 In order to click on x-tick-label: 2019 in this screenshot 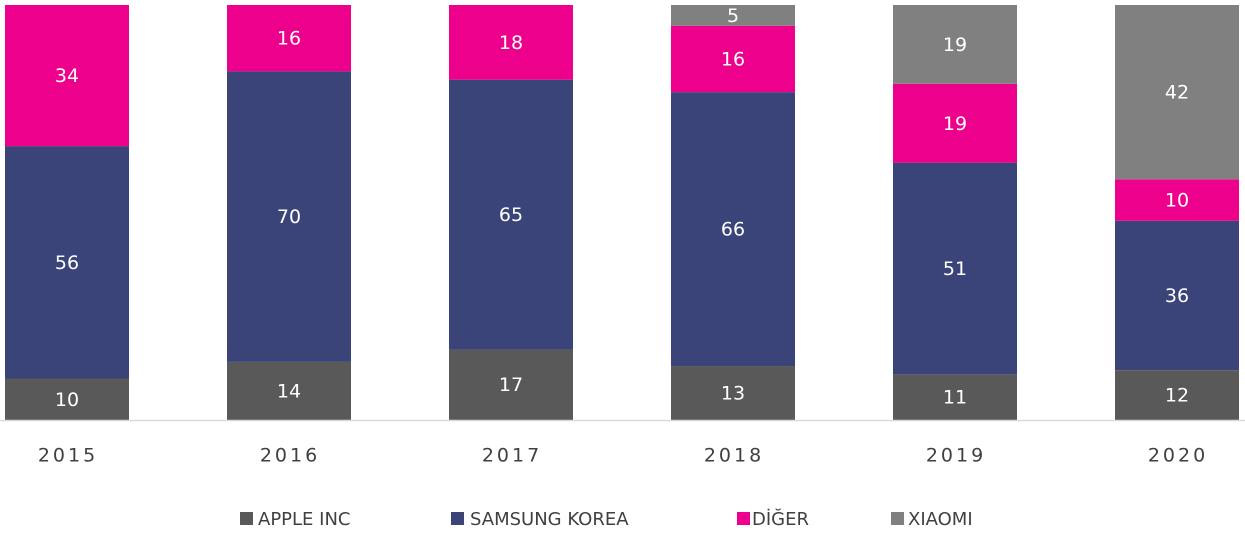, I will do `click(956, 456)`.